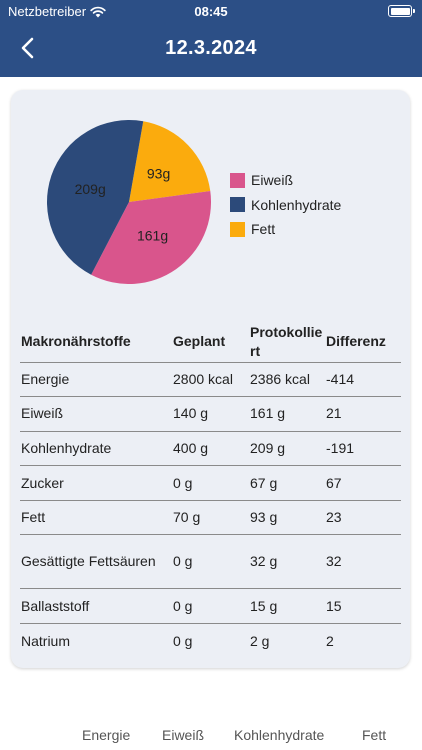 Image resolution: width=422 pixels, height=750 pixels. Describe the element at coordinates (287, 414) in the screenshot. I see `row-logged: 161 g` at that location.